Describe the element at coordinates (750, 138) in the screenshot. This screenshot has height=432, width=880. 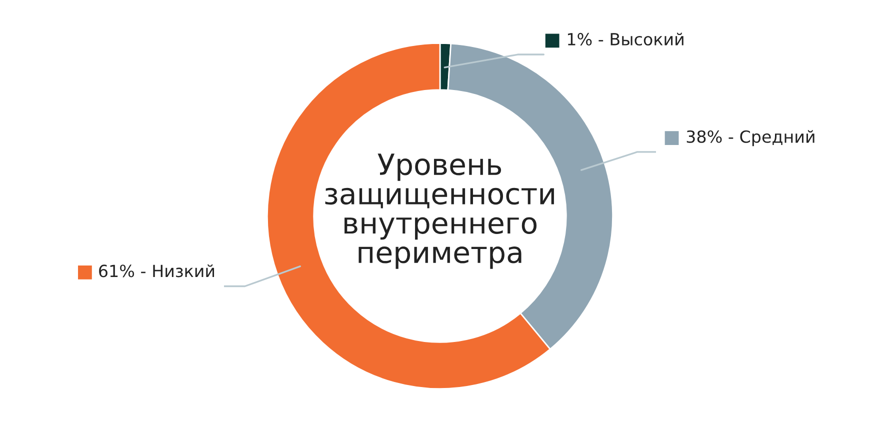
I see `legend-label: 38% - Средний` at that location.